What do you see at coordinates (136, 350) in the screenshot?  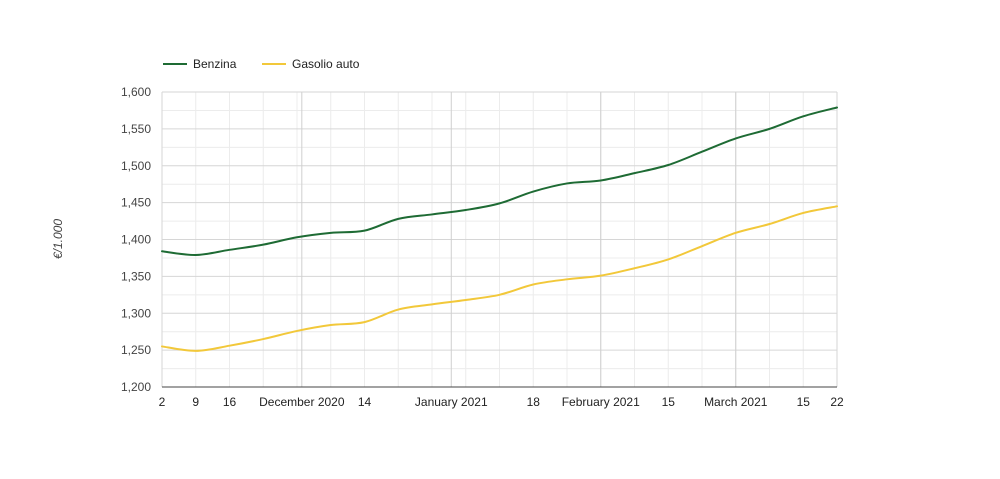 I see `y-tick-label: 1,250` at bounding box center [136, 350].